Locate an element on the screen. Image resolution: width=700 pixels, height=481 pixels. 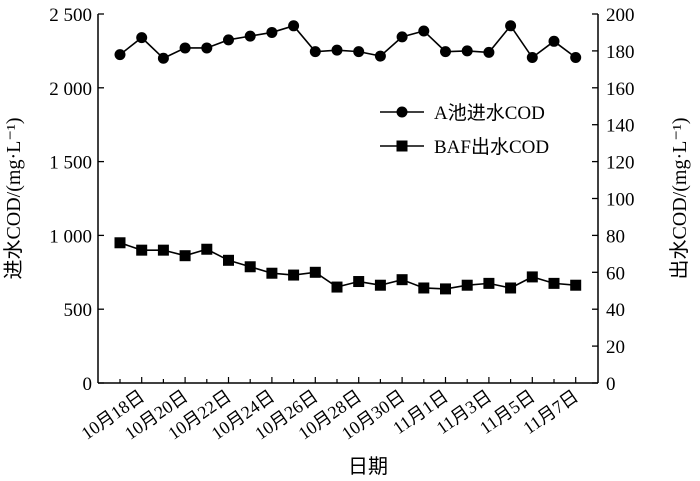
right-y-tick-label: 20 is located at coordinates (615, 347).